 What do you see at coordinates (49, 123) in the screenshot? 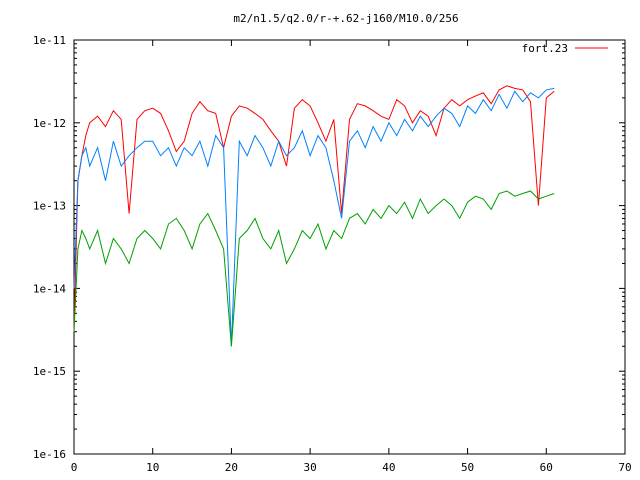
I see `y-tick-label: 1e-12` at bounding box center [49, 123].